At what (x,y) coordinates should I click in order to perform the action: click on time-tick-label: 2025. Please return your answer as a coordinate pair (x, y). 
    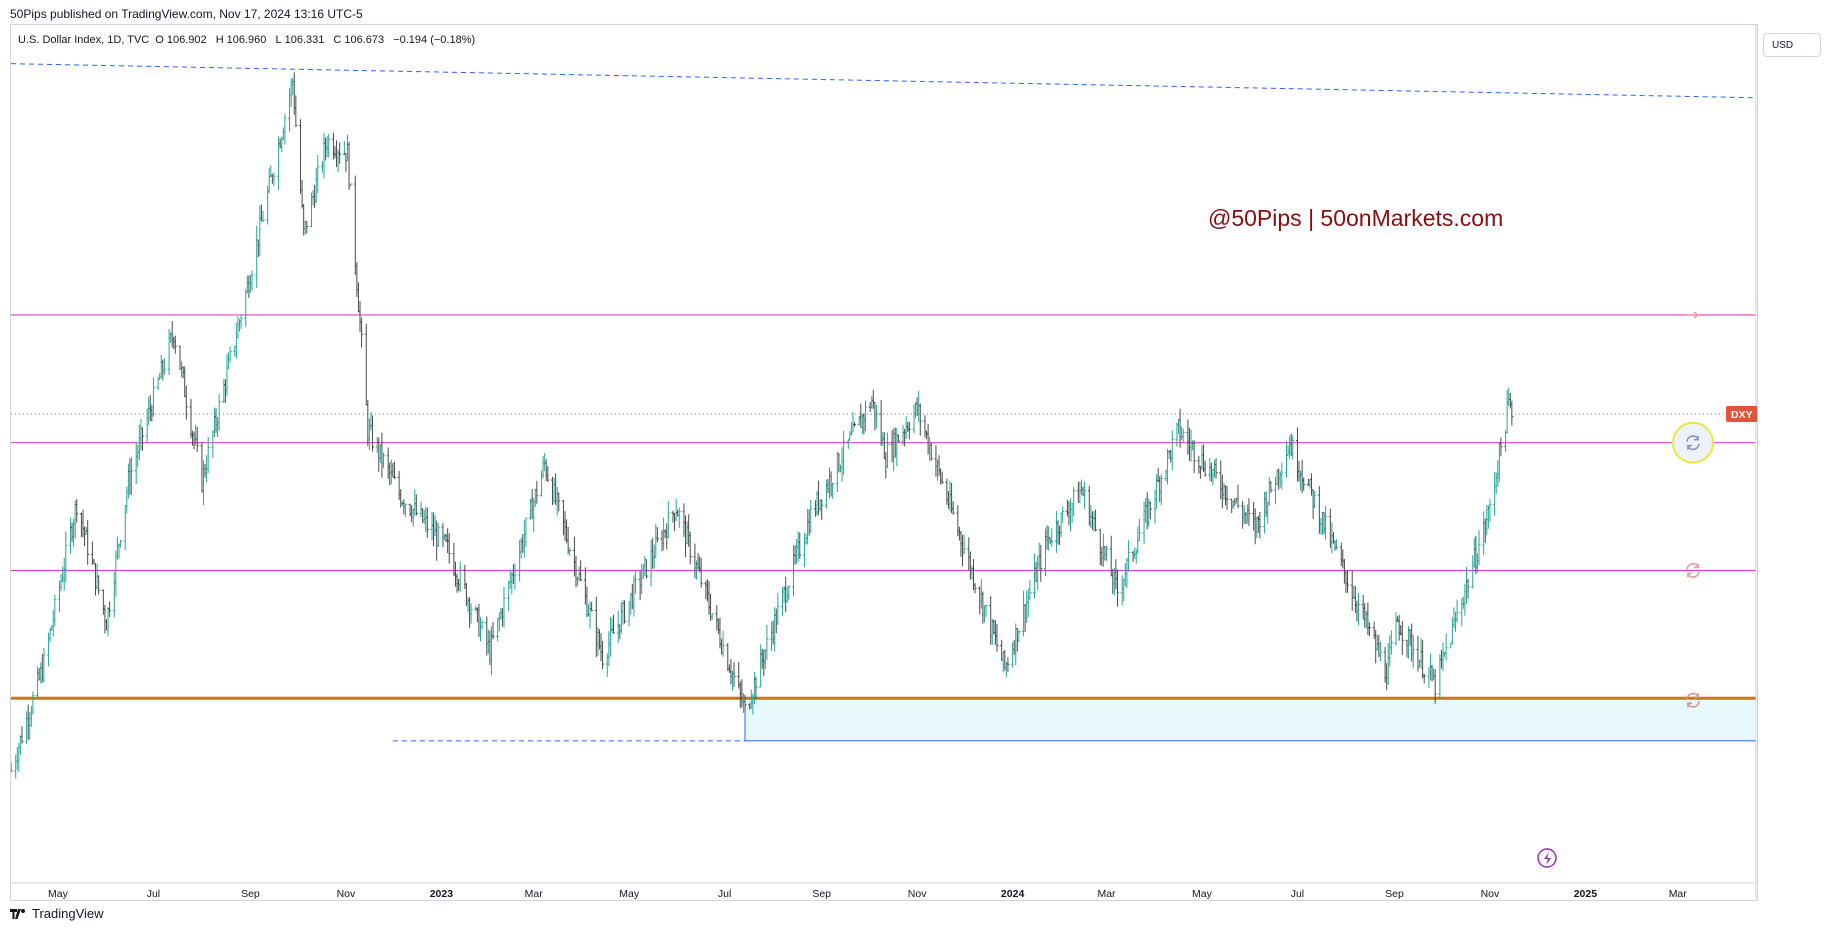
    Looking at the image, I should click on (1586, 894).